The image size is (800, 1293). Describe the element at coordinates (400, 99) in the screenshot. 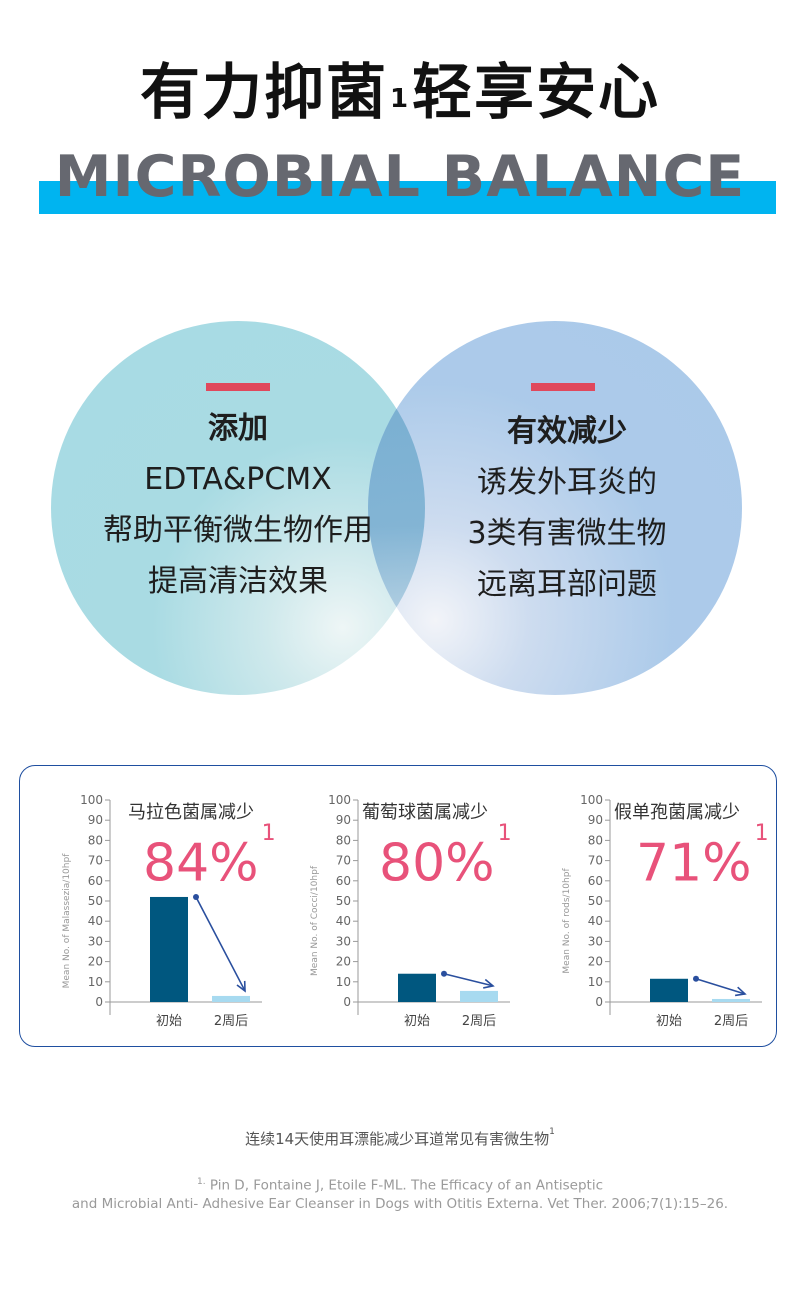

I see `title-footnote-marker: 1` at that location.